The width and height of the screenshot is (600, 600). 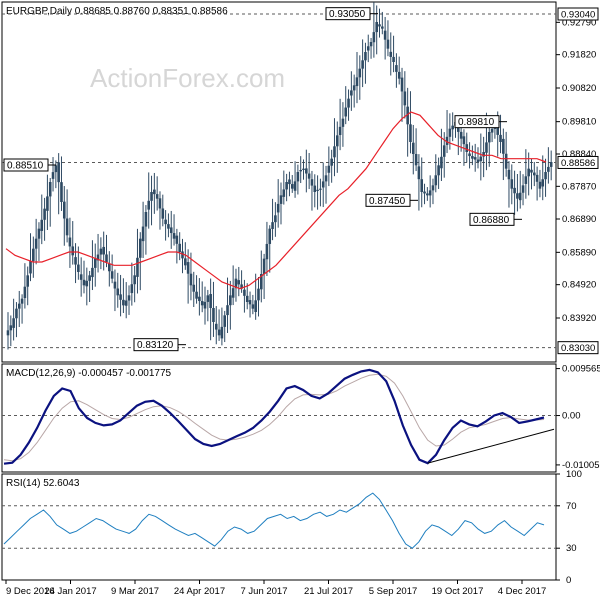 What do you see at coordinates (25, 166) in the screenshot?
I see `price-annotation-label: 0.88510` at bounding box center [25, 166].